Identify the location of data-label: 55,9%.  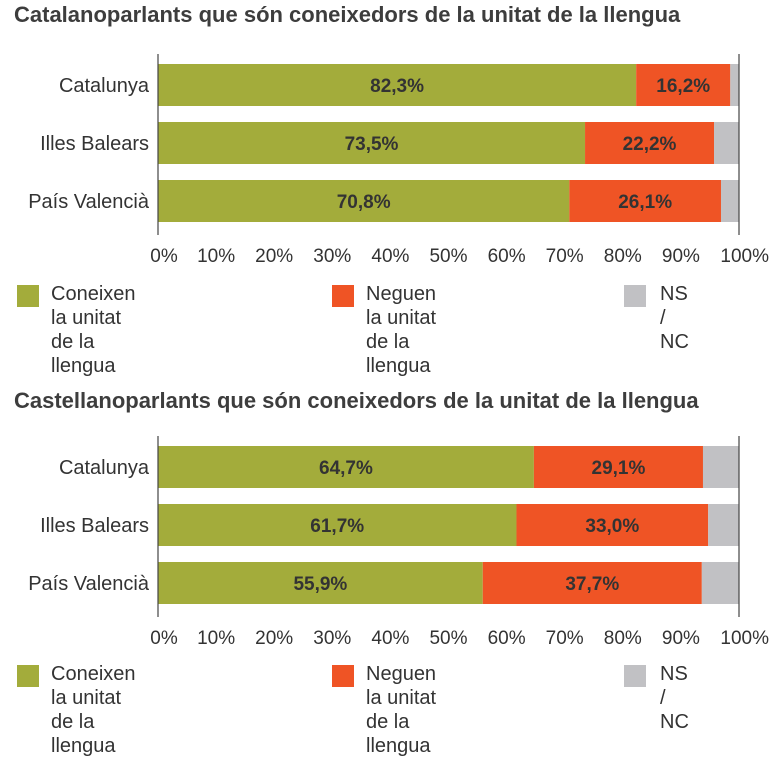
(320, 584).